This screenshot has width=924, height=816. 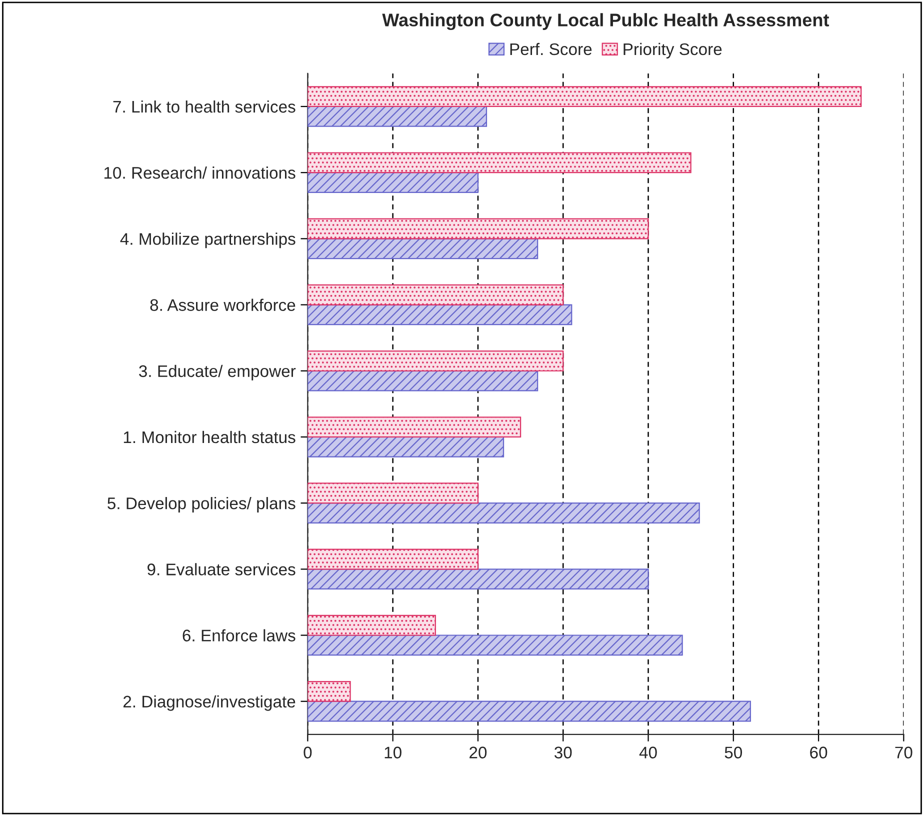 What do you see at coordinates (733, 752) in the screenshot?
I see `x-tick-label: 50` at bounding box center [733, 752].